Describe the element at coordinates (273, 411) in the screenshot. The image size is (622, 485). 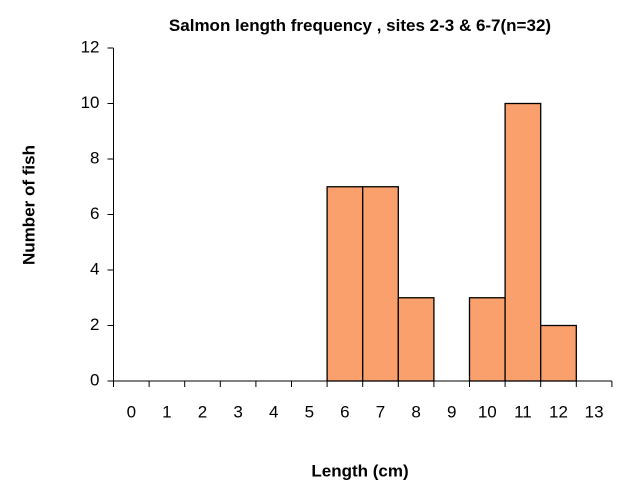
I see `x-tick-label: 4` at that location.